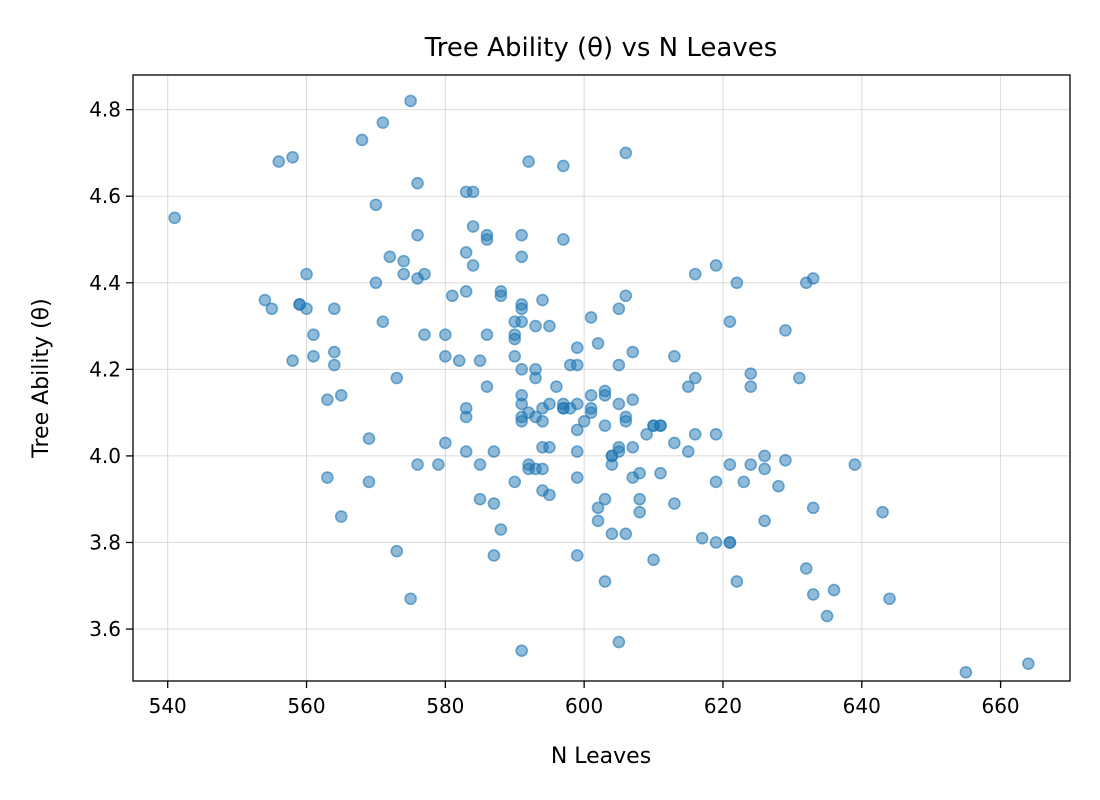 Image resolution: width=1100 pixels, height=800 pixels. Describe the element at coordinates (862, 706) in the screenshot. I see `x-tick-label: 640` at that location.